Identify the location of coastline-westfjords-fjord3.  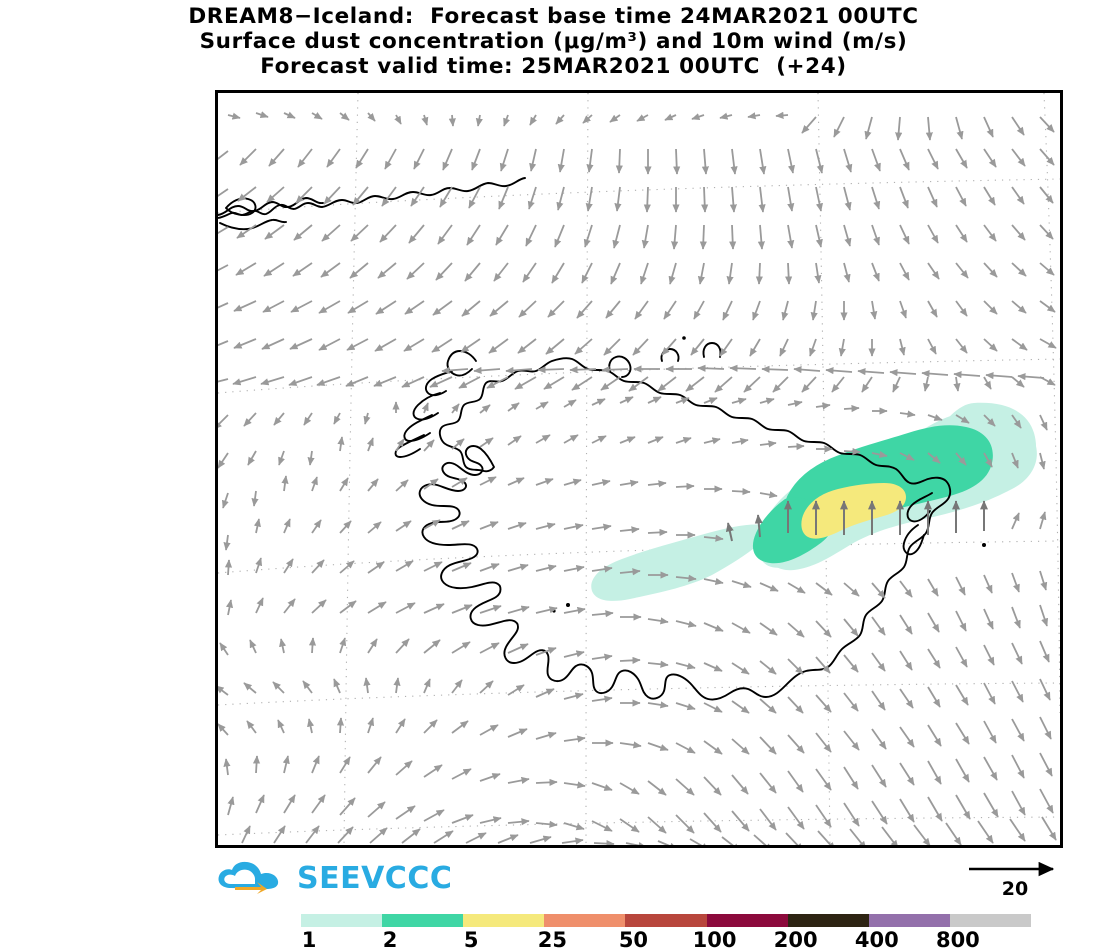
(418, 428).